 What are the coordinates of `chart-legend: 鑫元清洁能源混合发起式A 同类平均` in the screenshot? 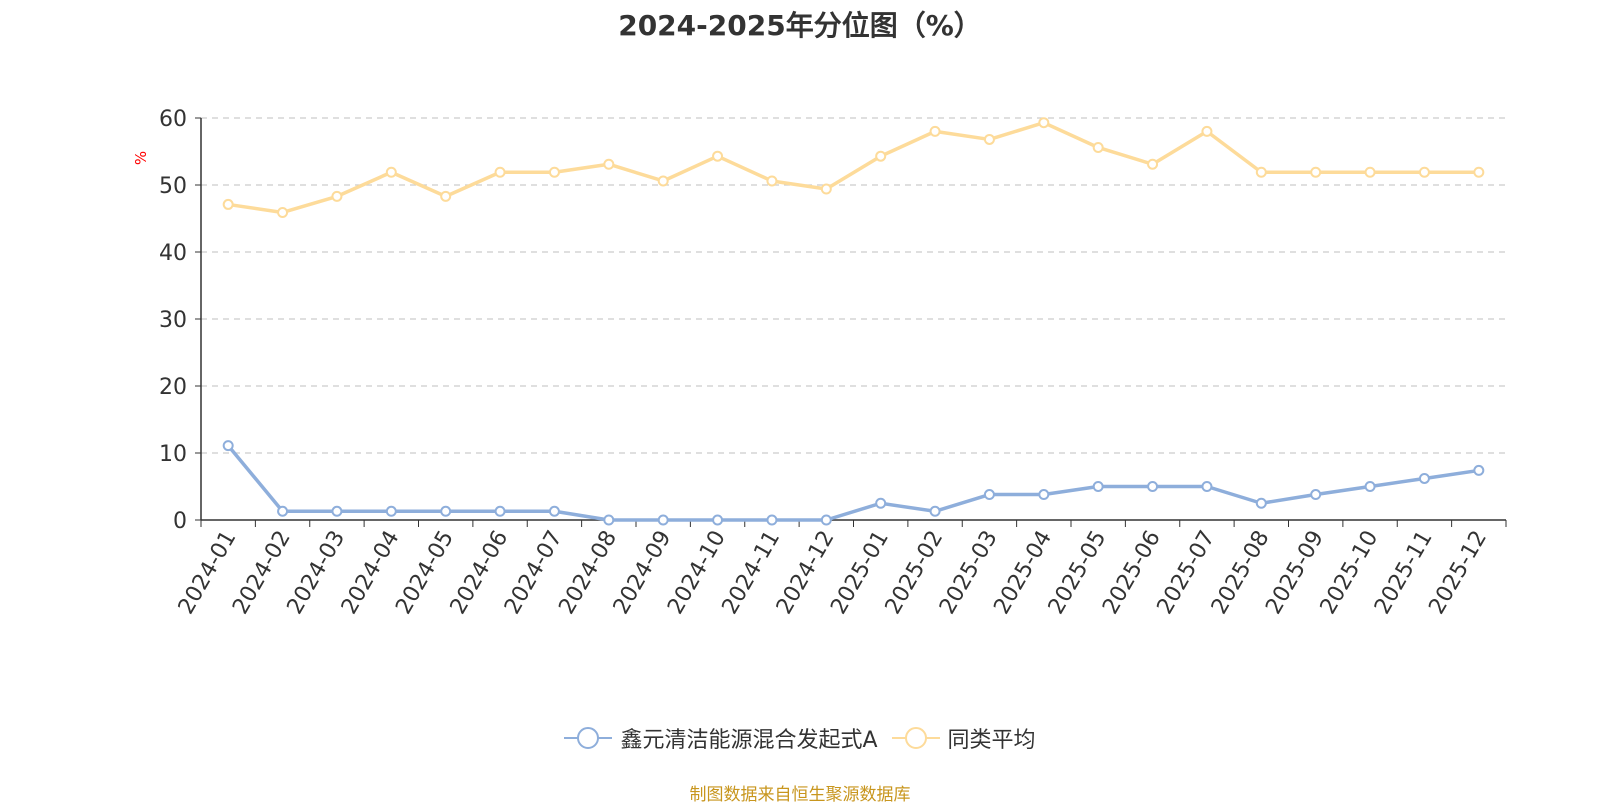 It's located at (800, 738).